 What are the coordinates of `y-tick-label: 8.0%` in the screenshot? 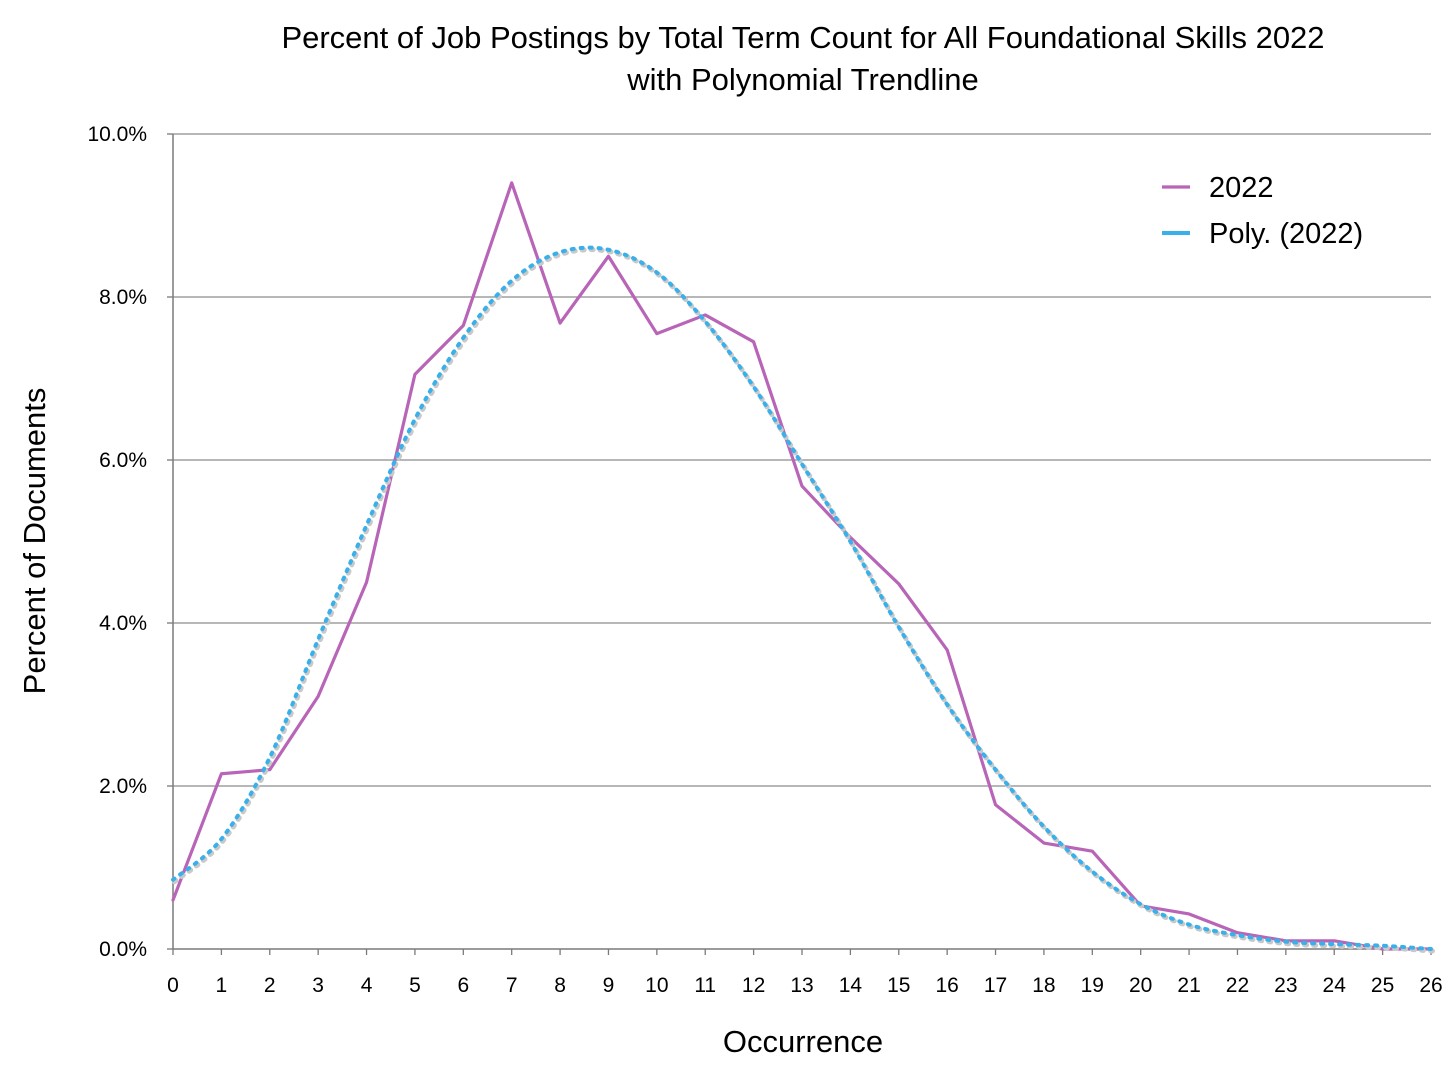 It's located at (123, 297).